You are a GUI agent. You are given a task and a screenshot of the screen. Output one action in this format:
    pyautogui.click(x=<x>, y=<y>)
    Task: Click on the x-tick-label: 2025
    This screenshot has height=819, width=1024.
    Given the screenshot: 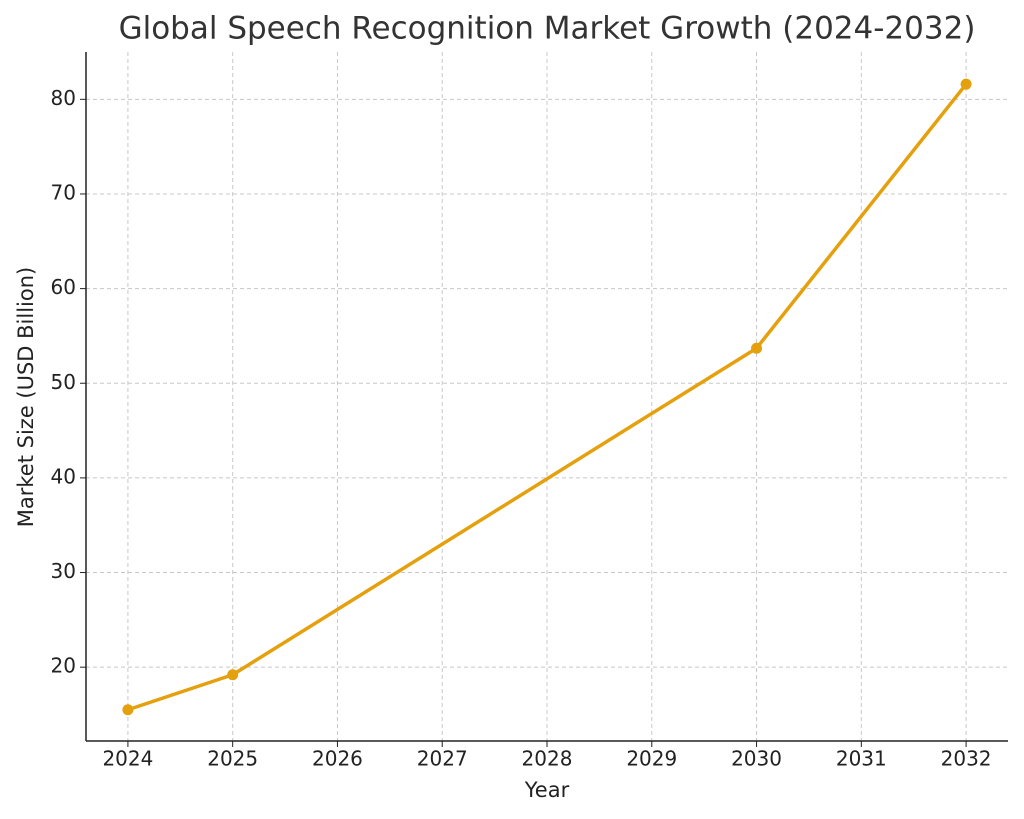 What is the action you would take?
    pyautogui.click(x=232, y=759)
    